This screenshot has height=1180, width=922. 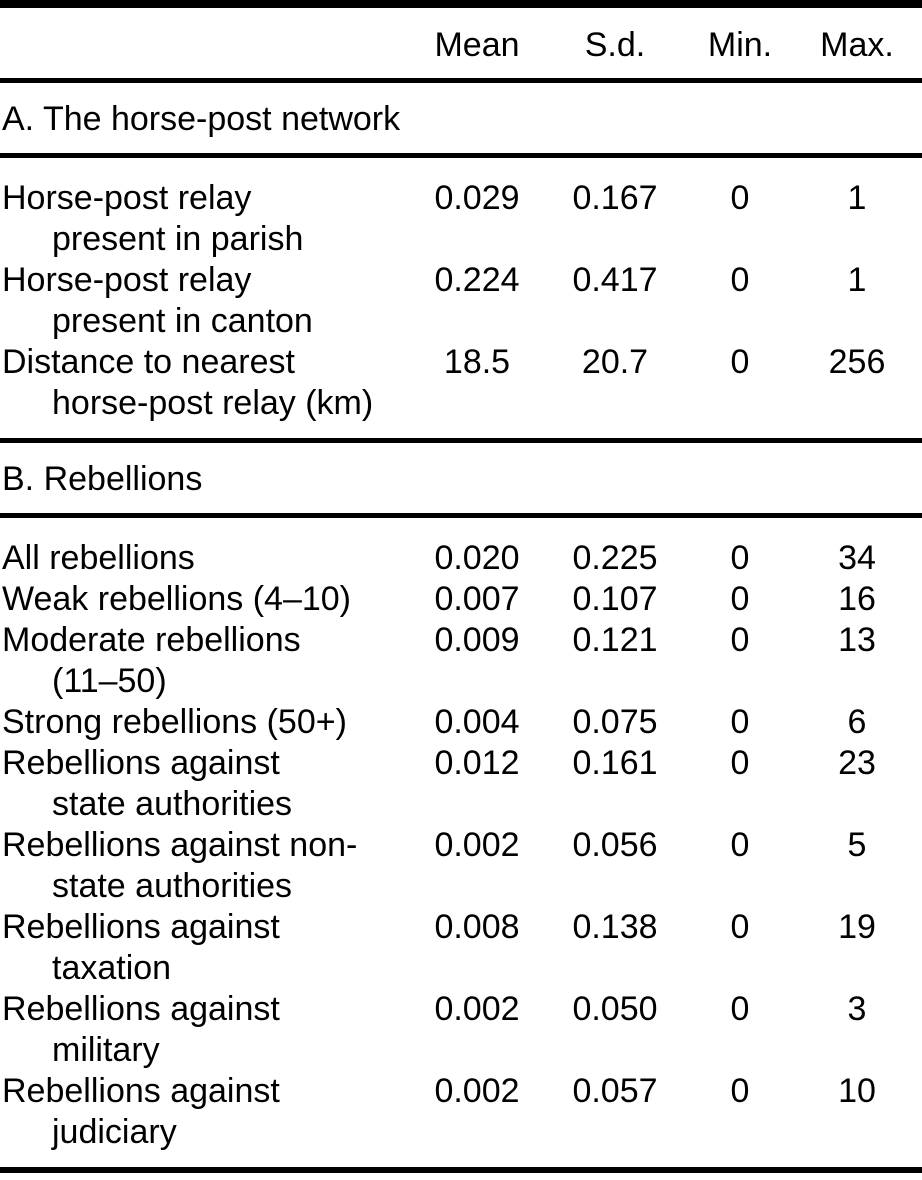 What do you see at coordinates (615, 927) in the screenshot?
I see `cell-sd: 0.138` at bounding box center [615, 927].